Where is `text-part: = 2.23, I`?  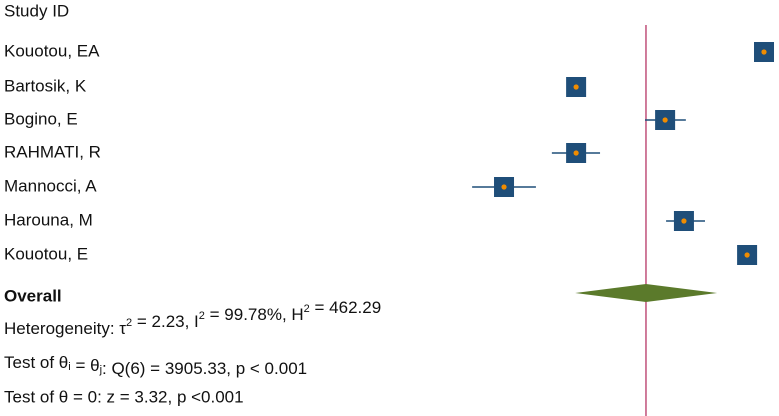
text-part: = 2.23, I is located at coordinates (165, 321).